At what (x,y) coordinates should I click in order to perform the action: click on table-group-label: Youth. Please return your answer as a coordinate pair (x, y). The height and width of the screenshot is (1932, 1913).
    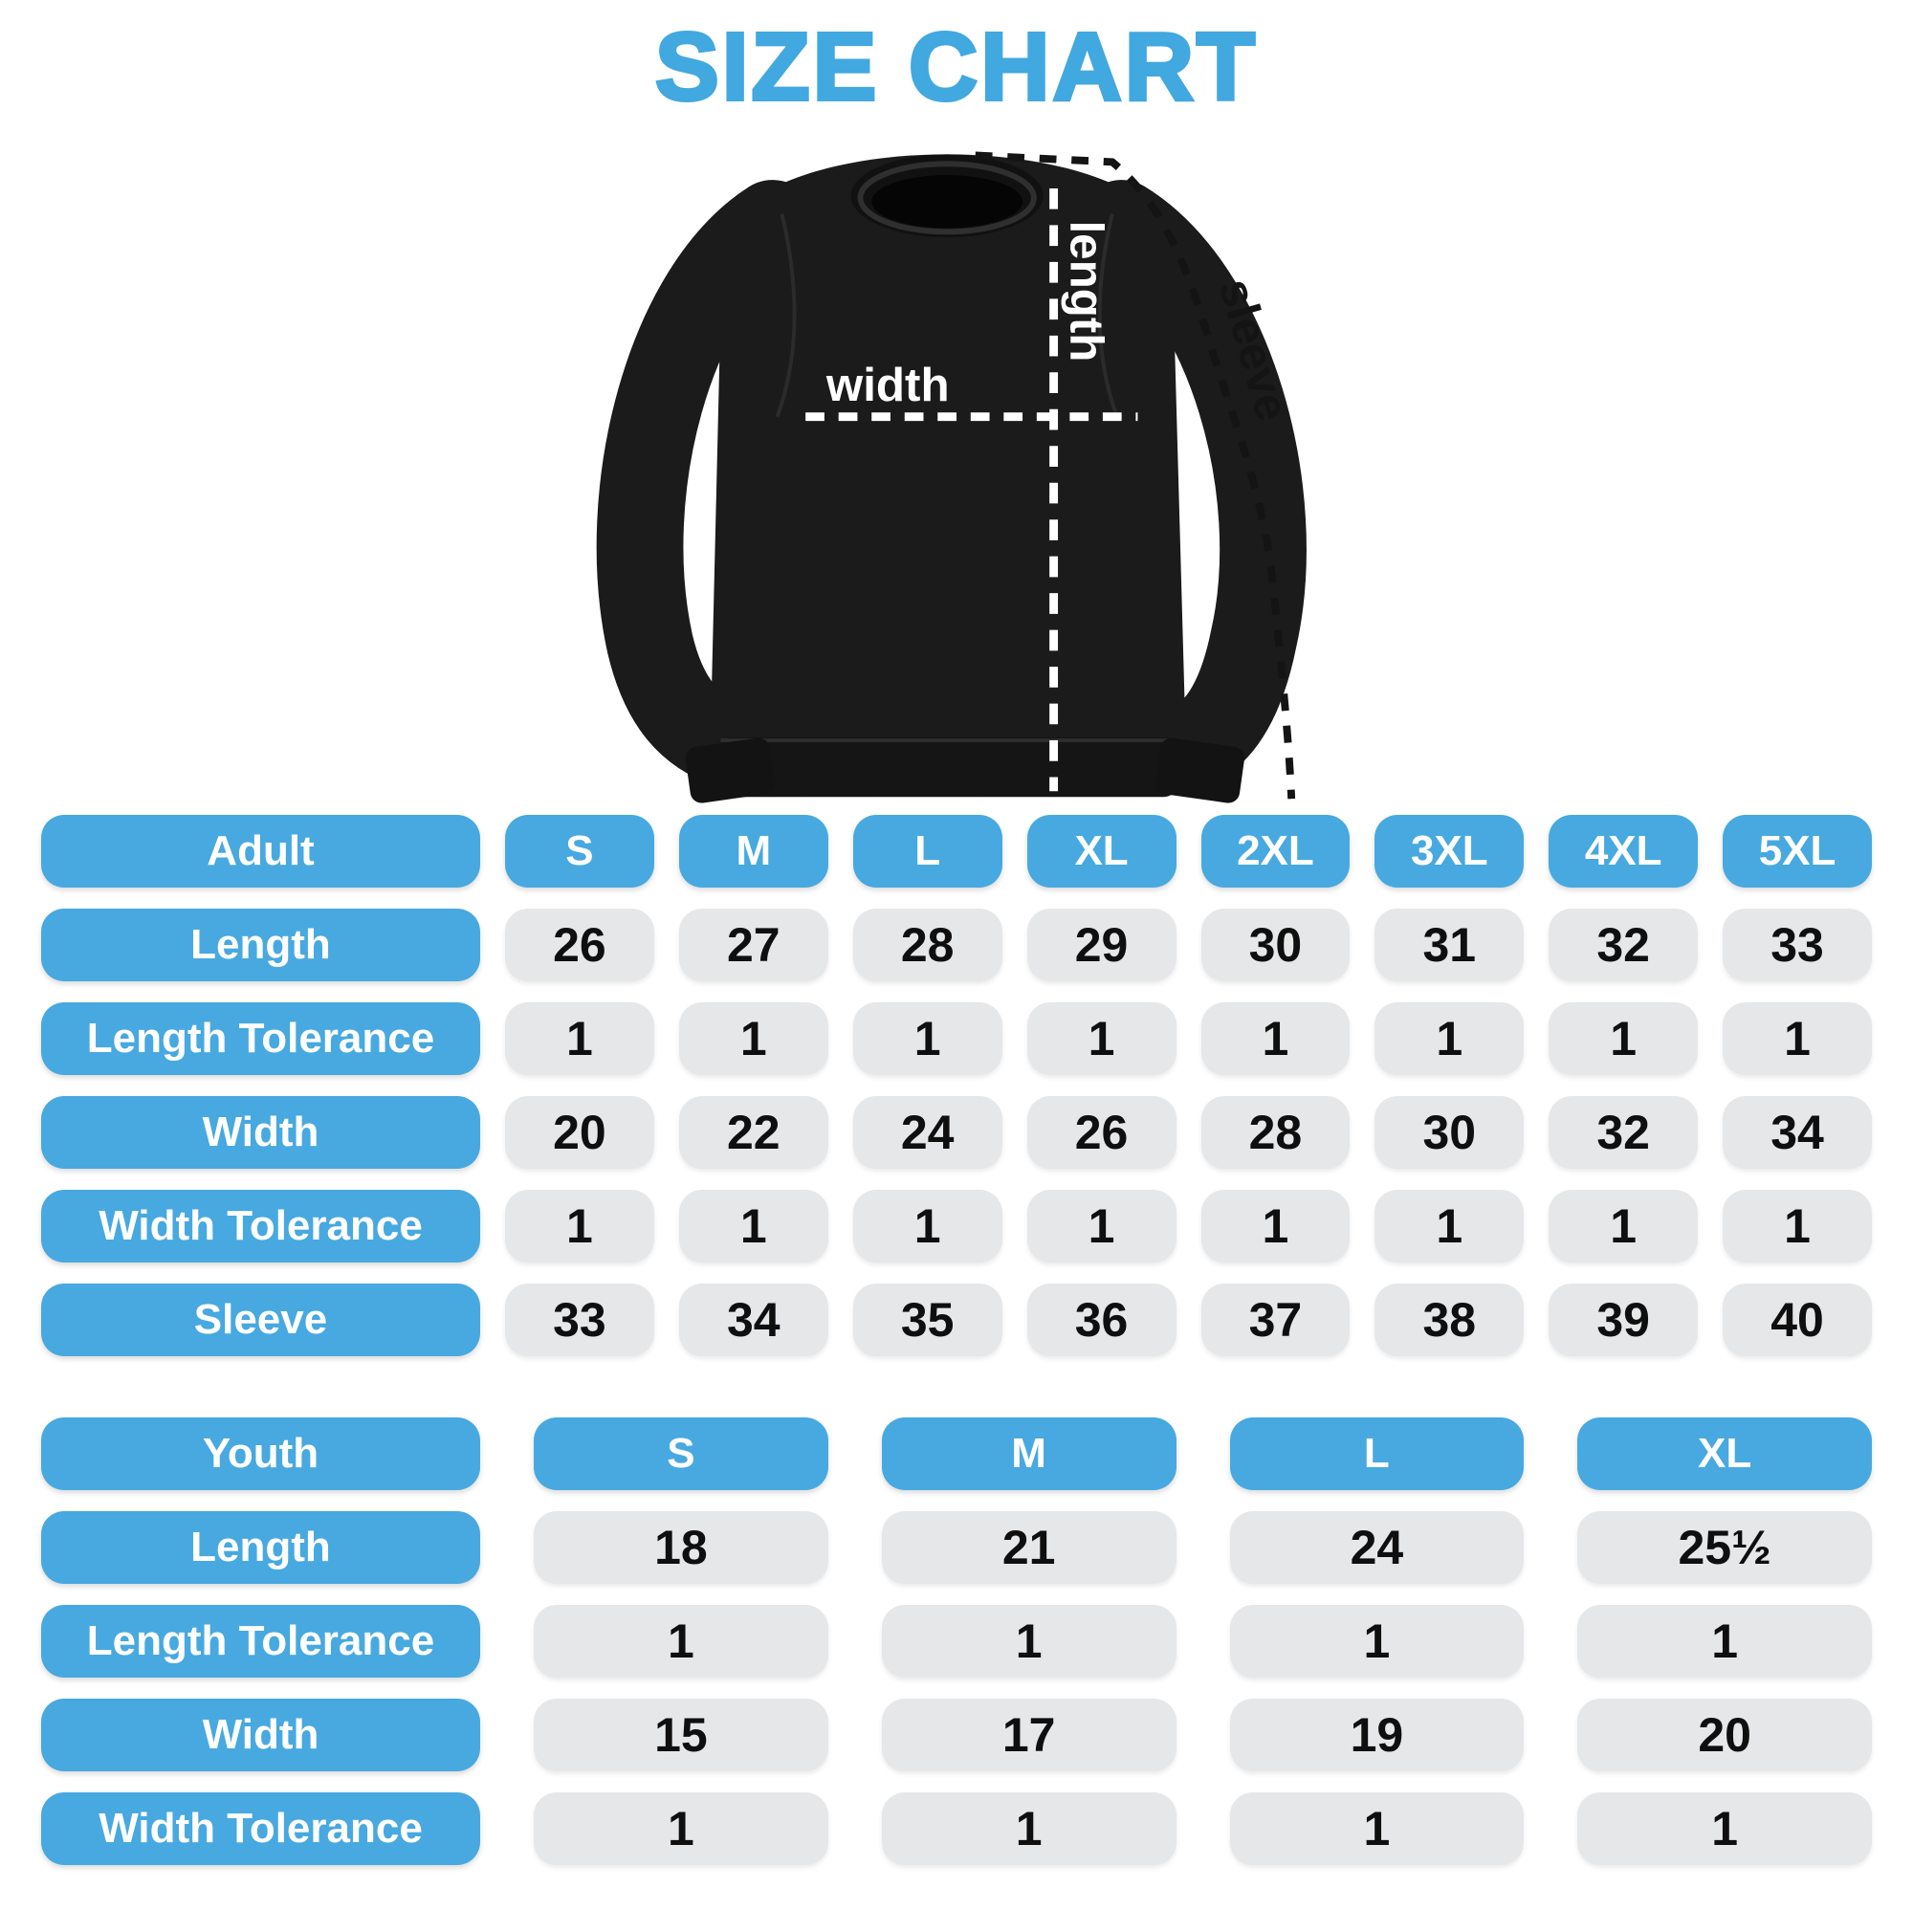
    Looking at the image, I should click on (260, 1453).